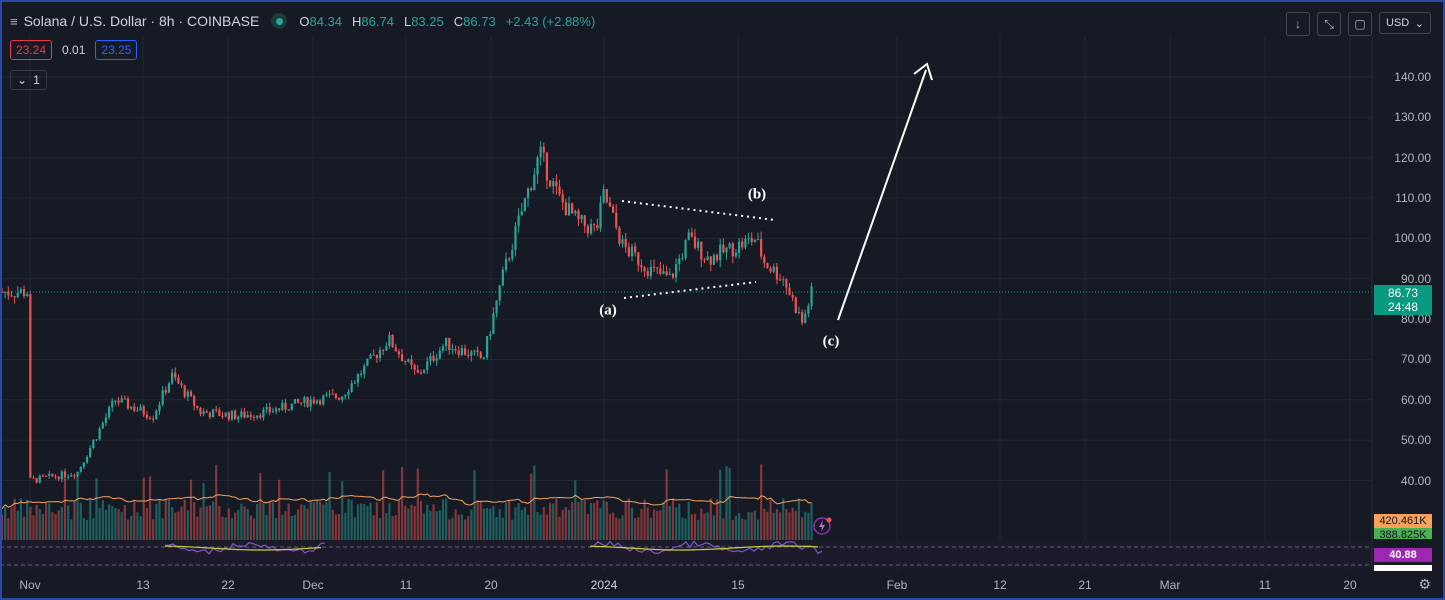 This screenshot has height=600, width=1445. Describe the element at coordinates (1412, 117) in the screenshot. I see `price-tick-label: 130.00` at that location.